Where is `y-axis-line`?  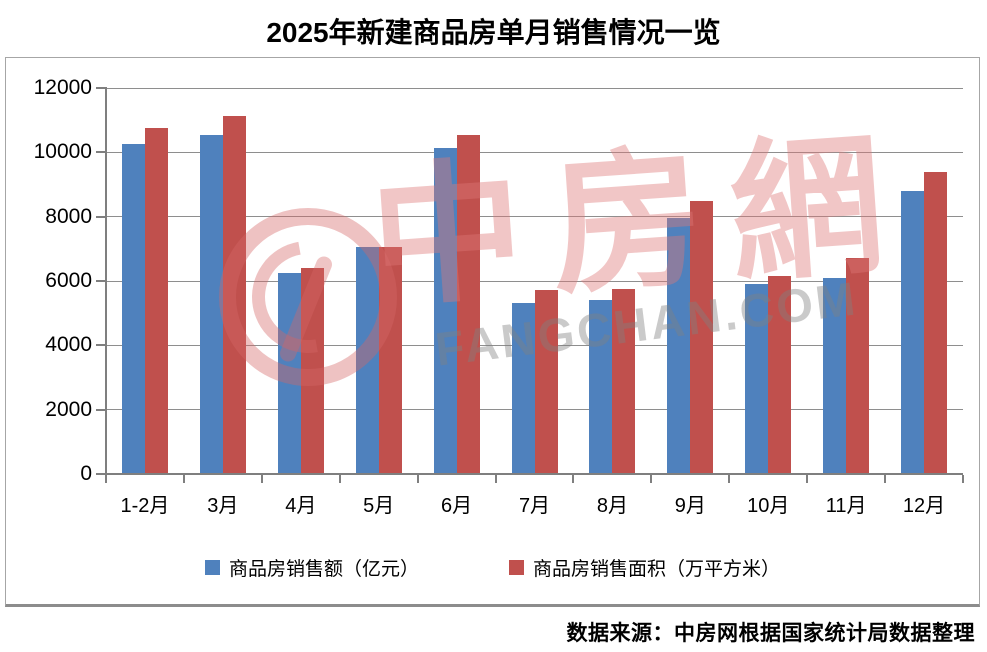 y-axis-line is located at coordinates (106, 281).